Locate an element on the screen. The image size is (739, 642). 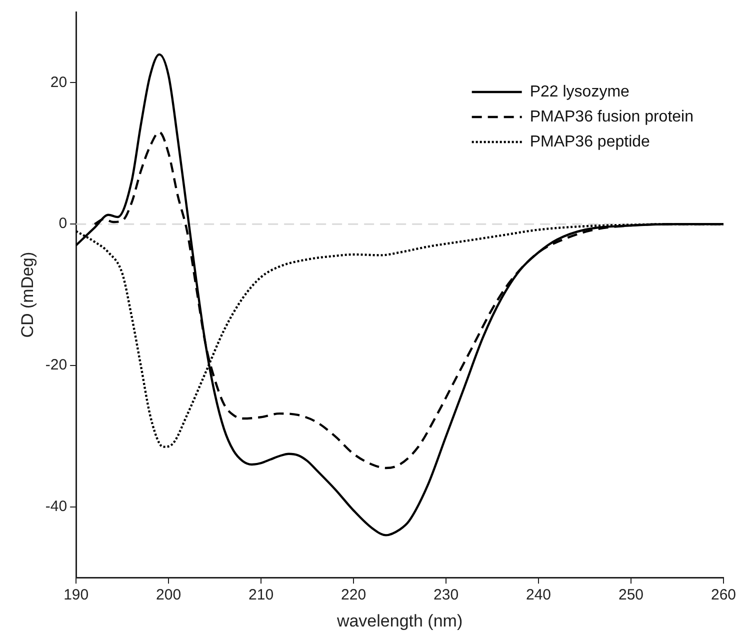
x-tick-label: 240 is located at coordinates (539, 595).